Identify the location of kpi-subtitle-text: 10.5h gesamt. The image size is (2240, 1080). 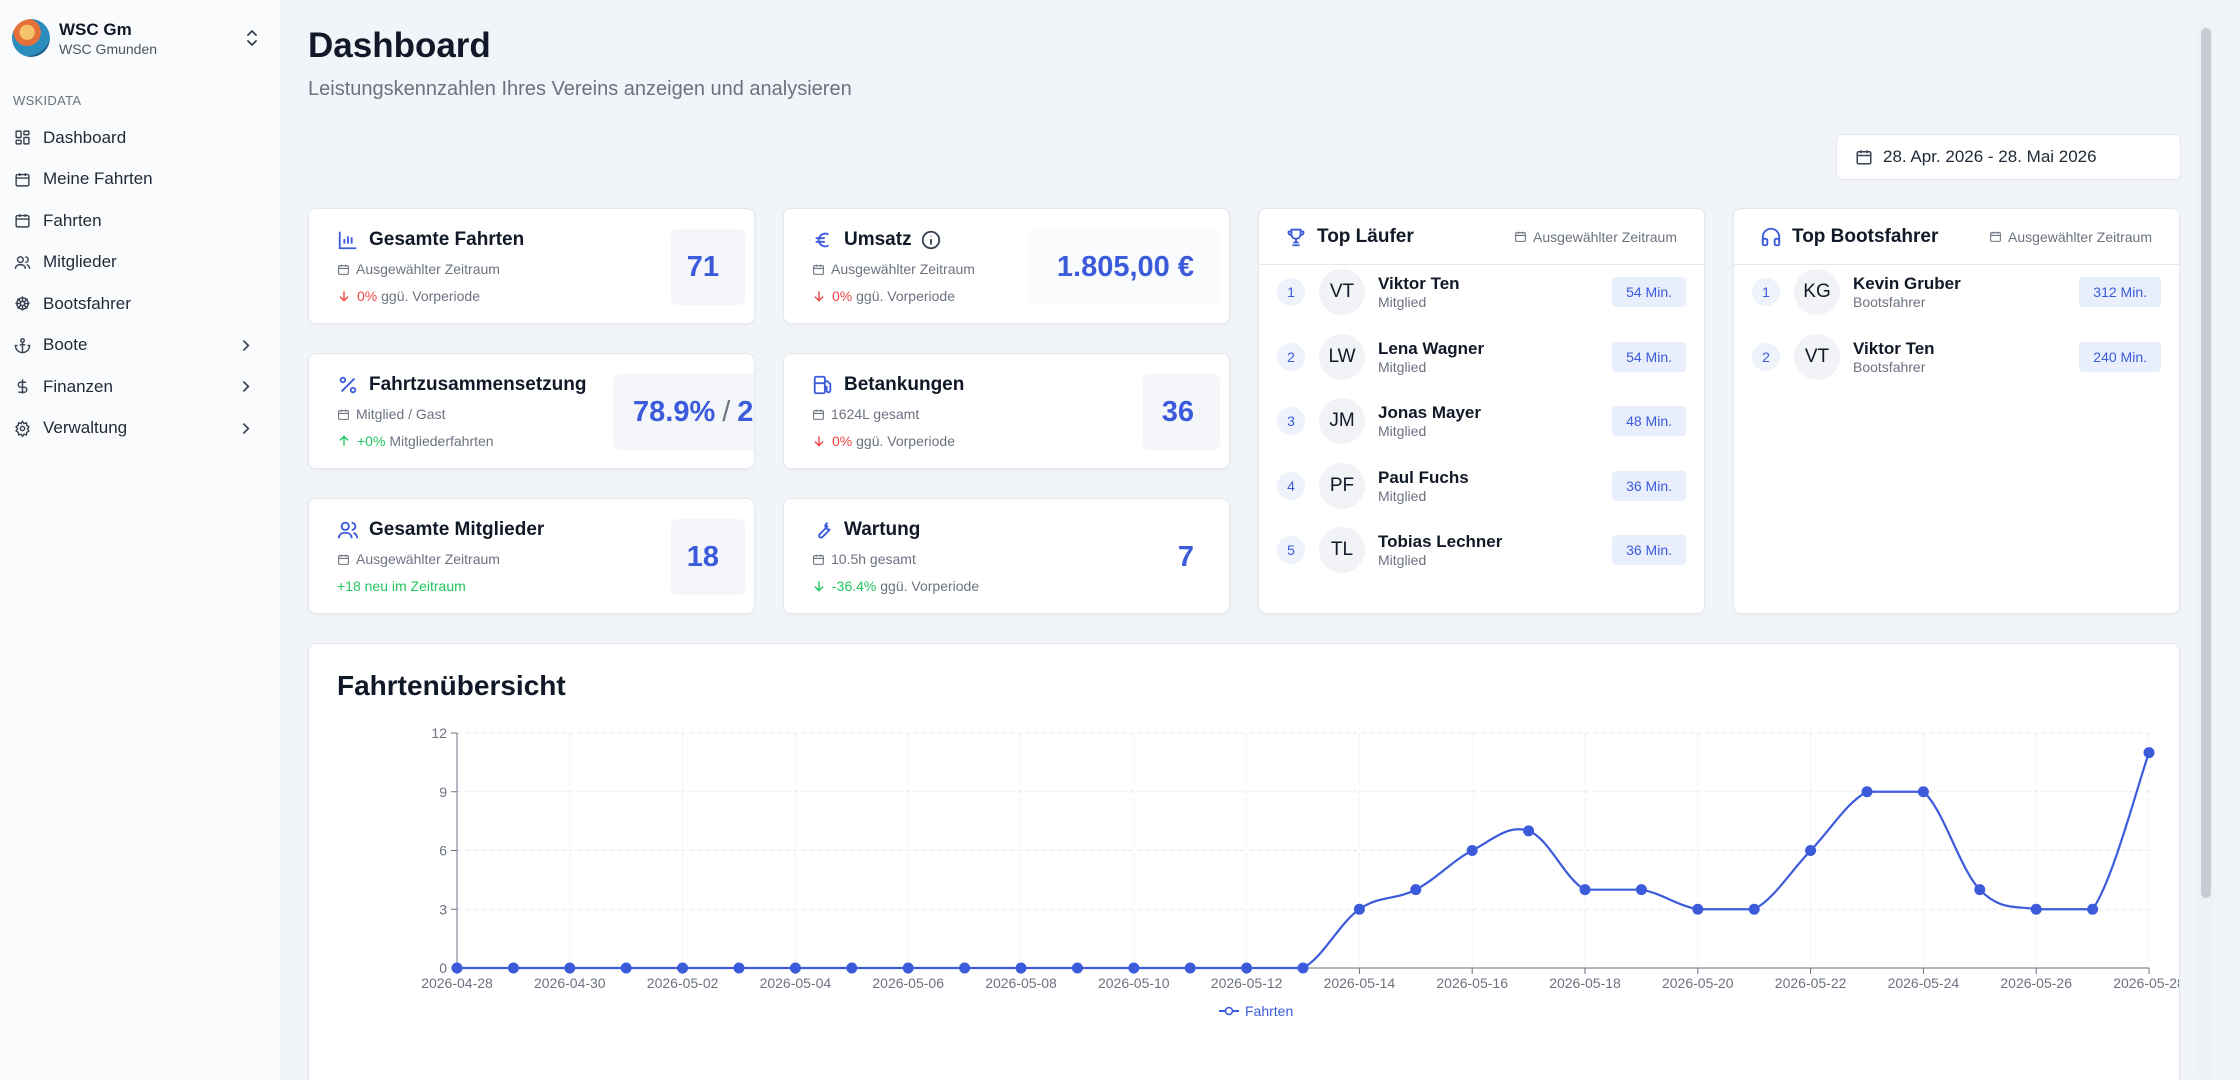
(873, 559).